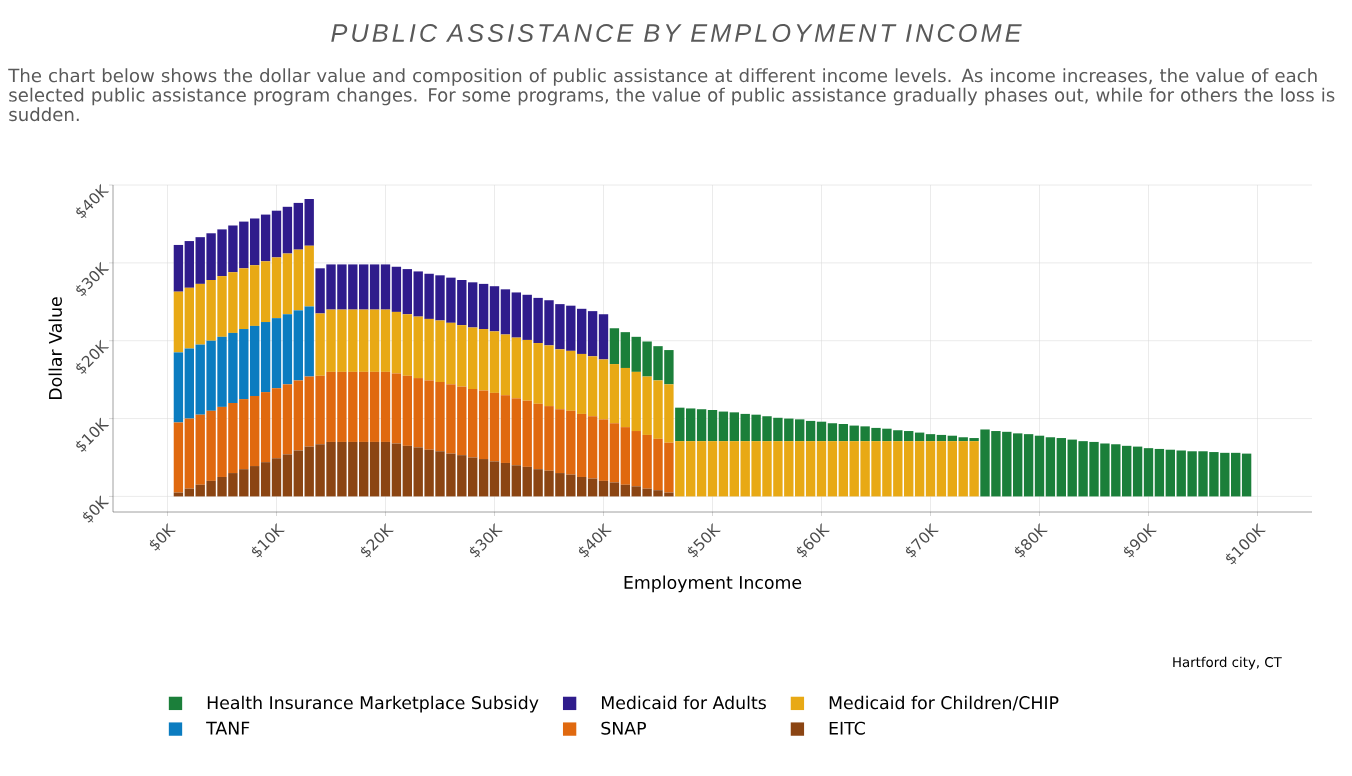 Image resolution: width=1352 pixels, height=776 pixels. Describe the element at coordinates (1227, 663) in the screenshot. I see `text: Hartford city, CT` at that location.